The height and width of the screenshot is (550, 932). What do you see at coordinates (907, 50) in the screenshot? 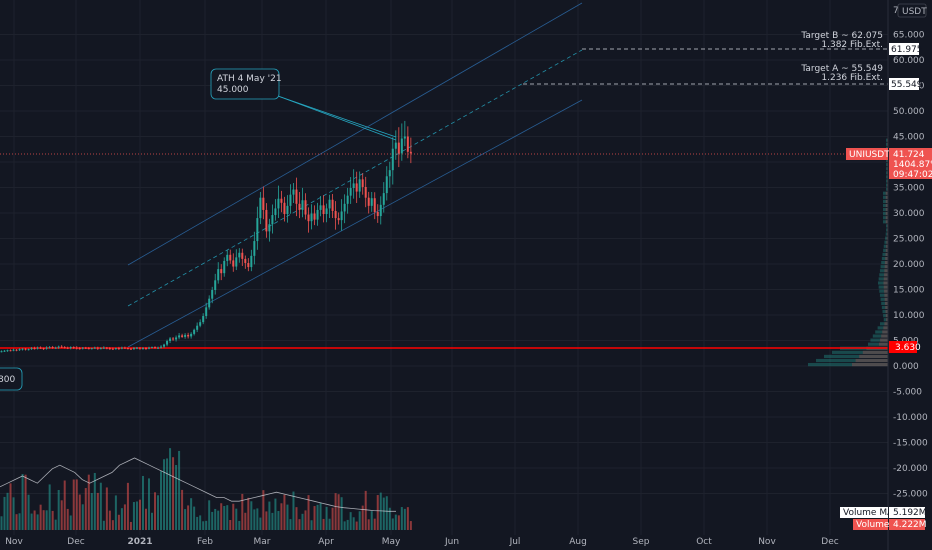
I see `level-tag-b: 61.975` at bounding box center [907, 50].